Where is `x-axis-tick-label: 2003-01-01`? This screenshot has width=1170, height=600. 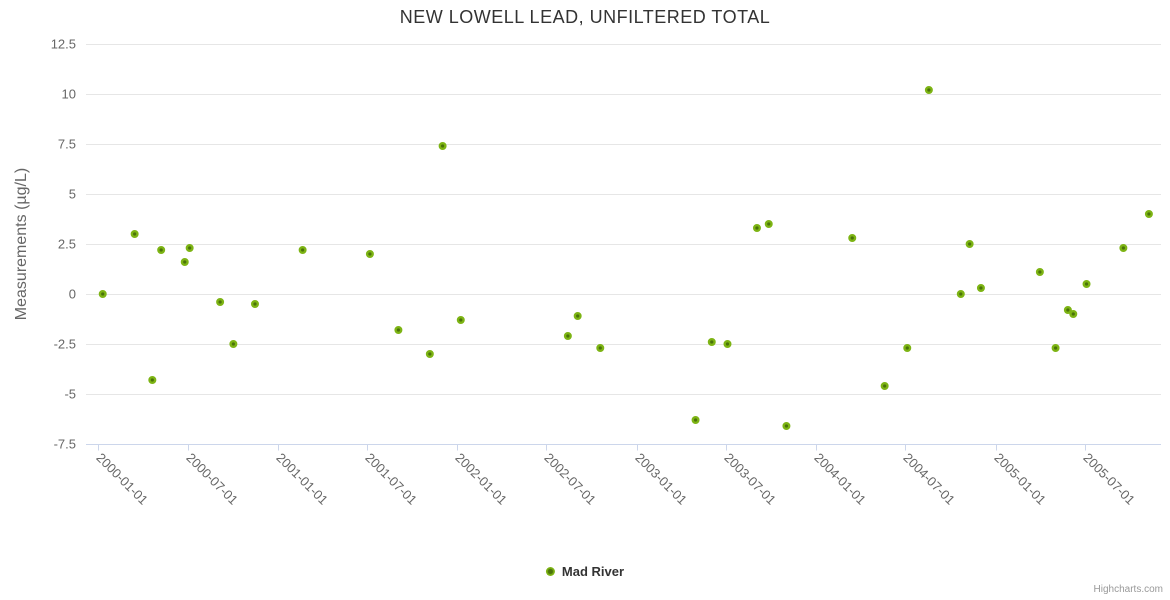 x-axis-tick-label: 2003-01-01 is located at coordinates (661, 479).